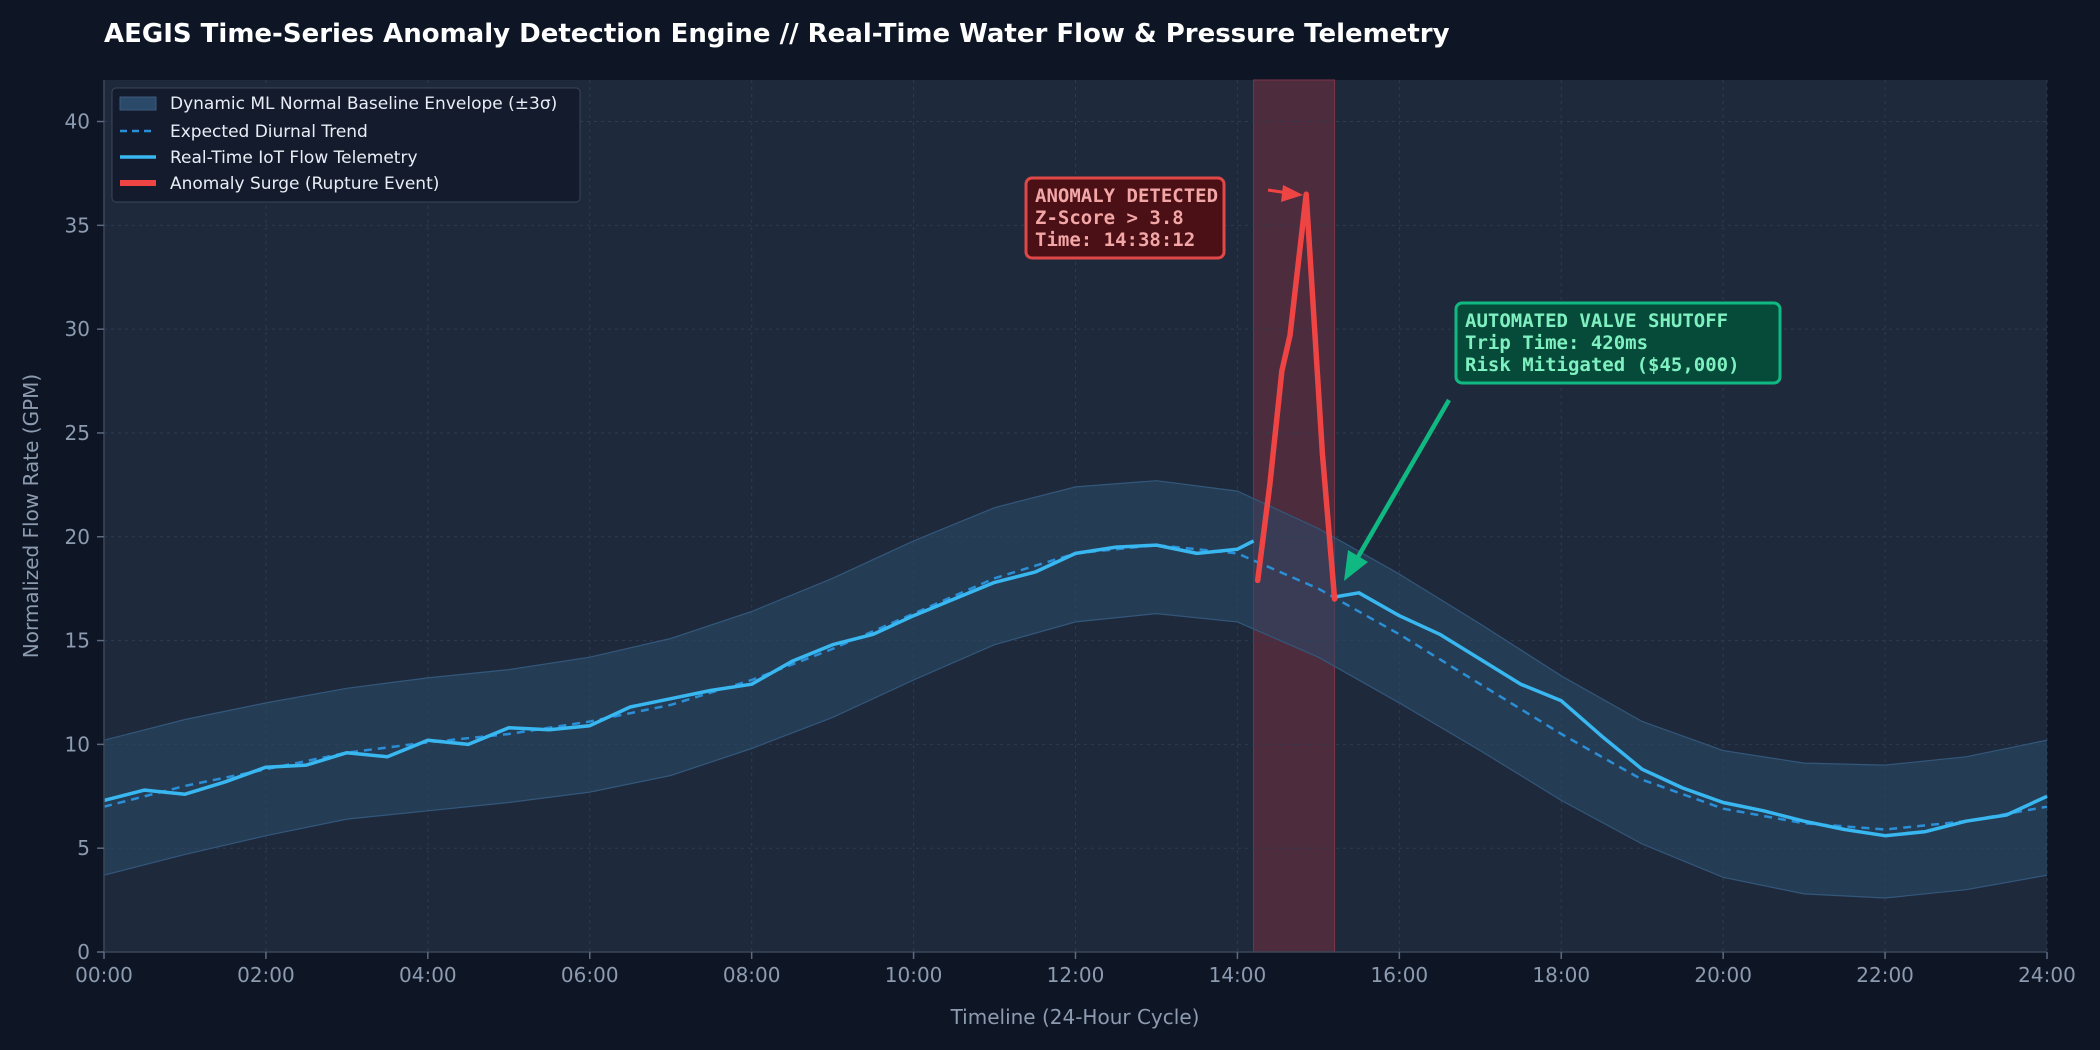  I want to click on x-tick-label: 16:00, so click(1400, 975).